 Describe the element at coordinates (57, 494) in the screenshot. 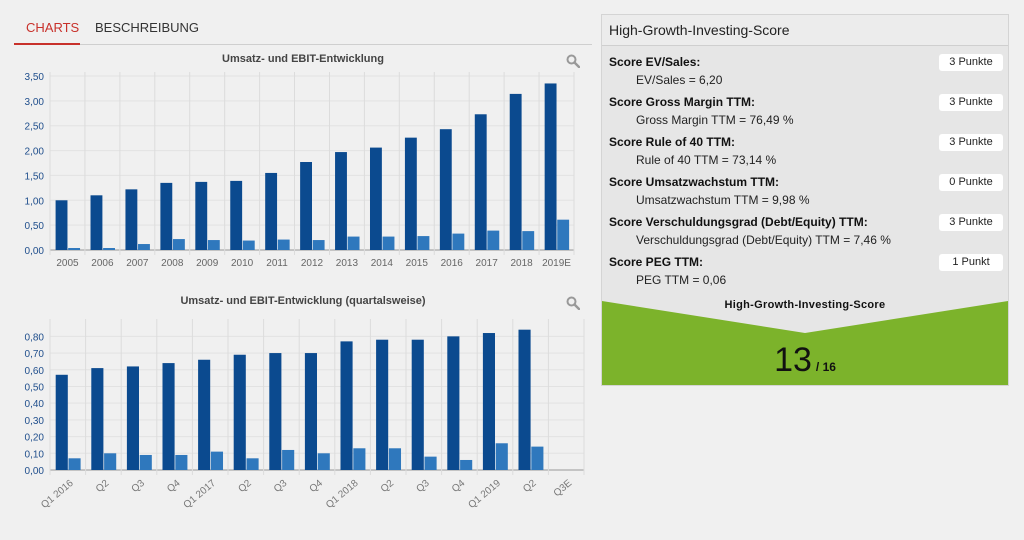

I see `x-tick-label: Q1 2016` at that location.